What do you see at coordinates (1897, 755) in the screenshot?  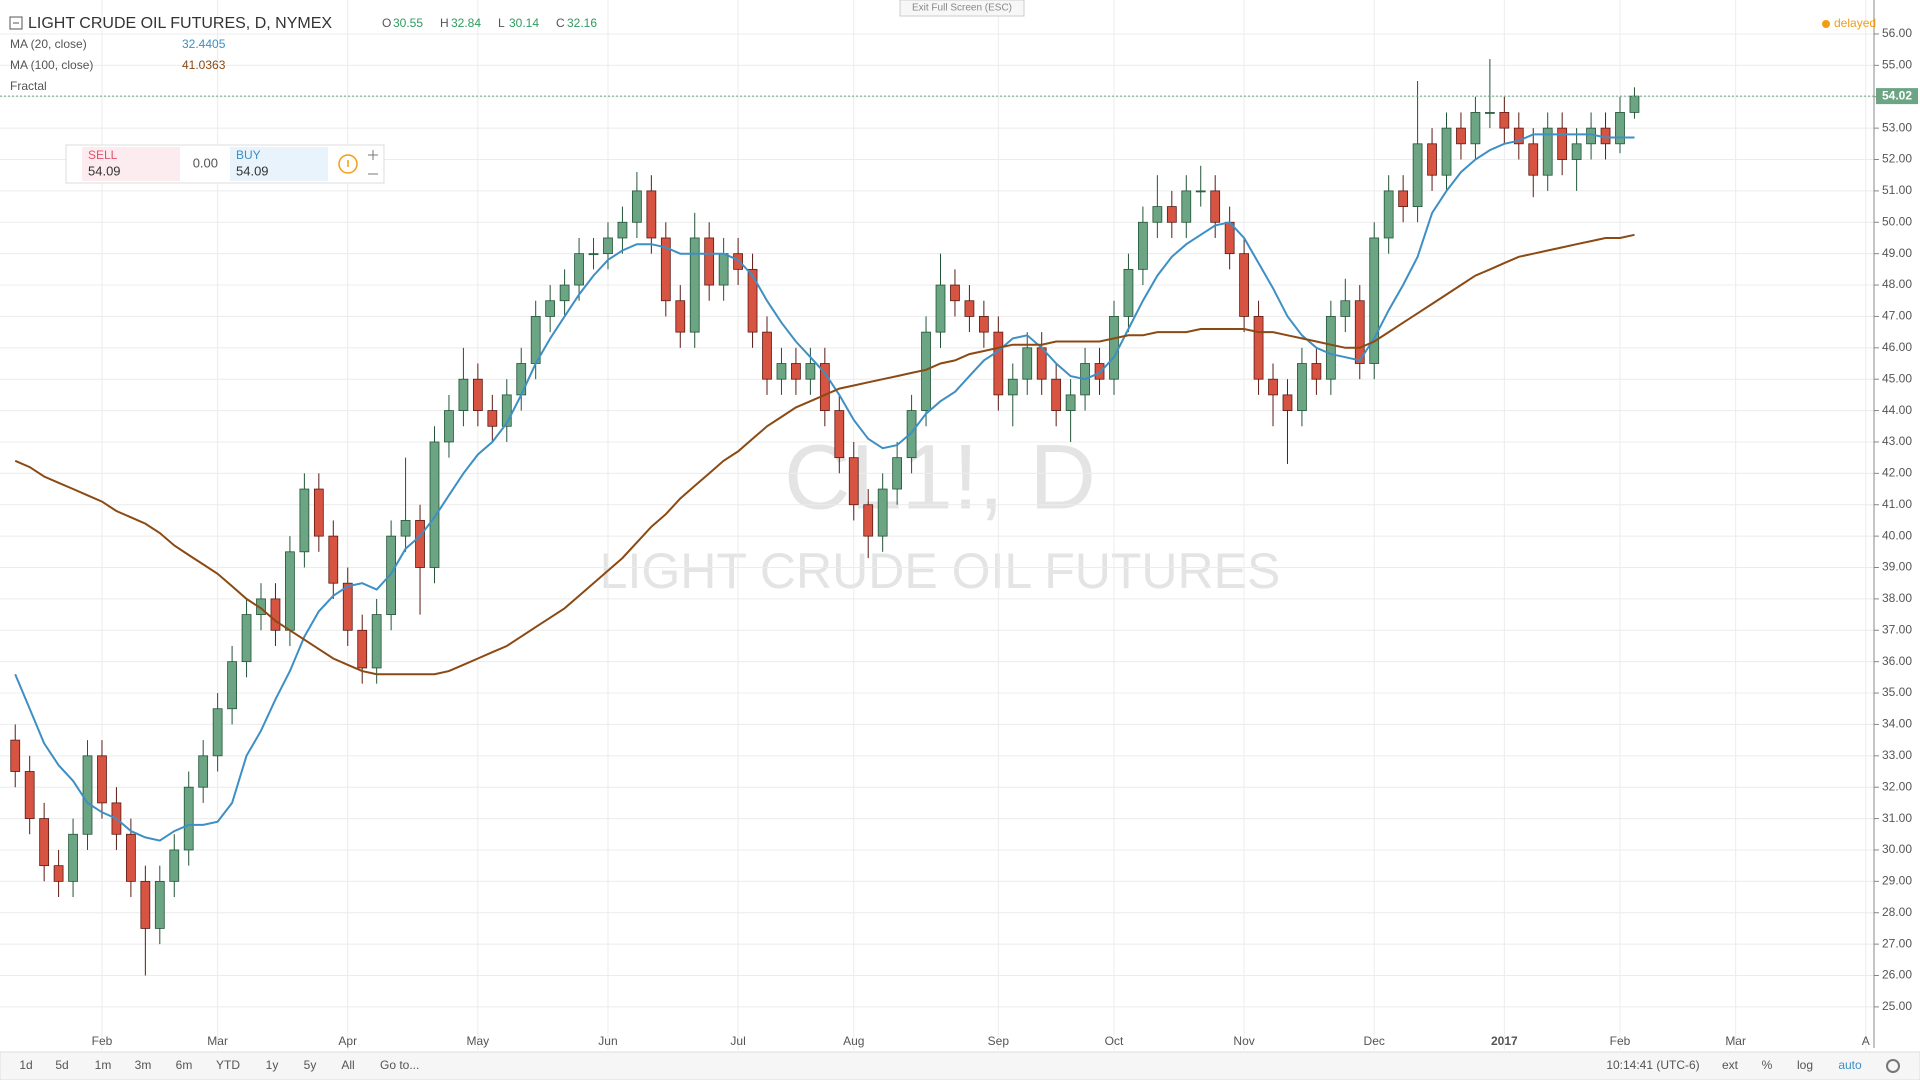 I see `y-tick-label: 33.00` at bounding box center [1897, 755].